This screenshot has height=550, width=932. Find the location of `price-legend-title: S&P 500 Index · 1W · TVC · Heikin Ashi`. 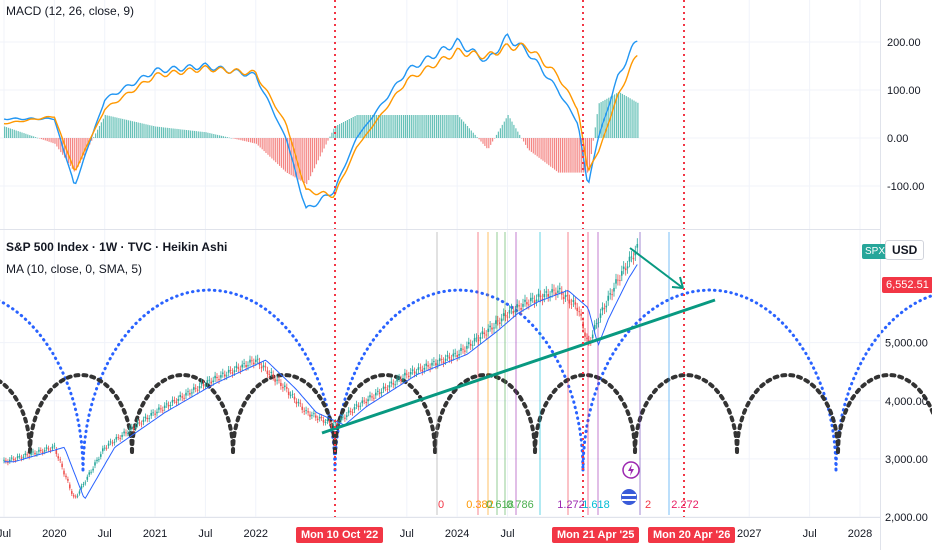

price-legend-title: S&P 500 Index · 1W · TVC · Heikin Ashi is located at coordinates (117, 247).